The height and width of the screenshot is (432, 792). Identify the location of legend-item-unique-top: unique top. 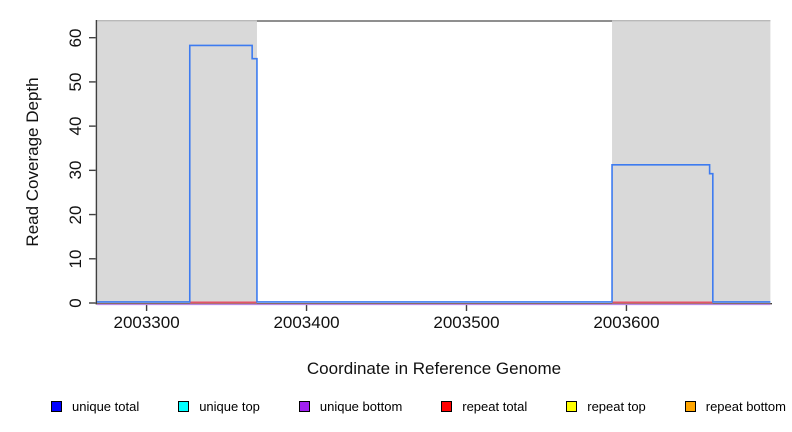
(219, 406).